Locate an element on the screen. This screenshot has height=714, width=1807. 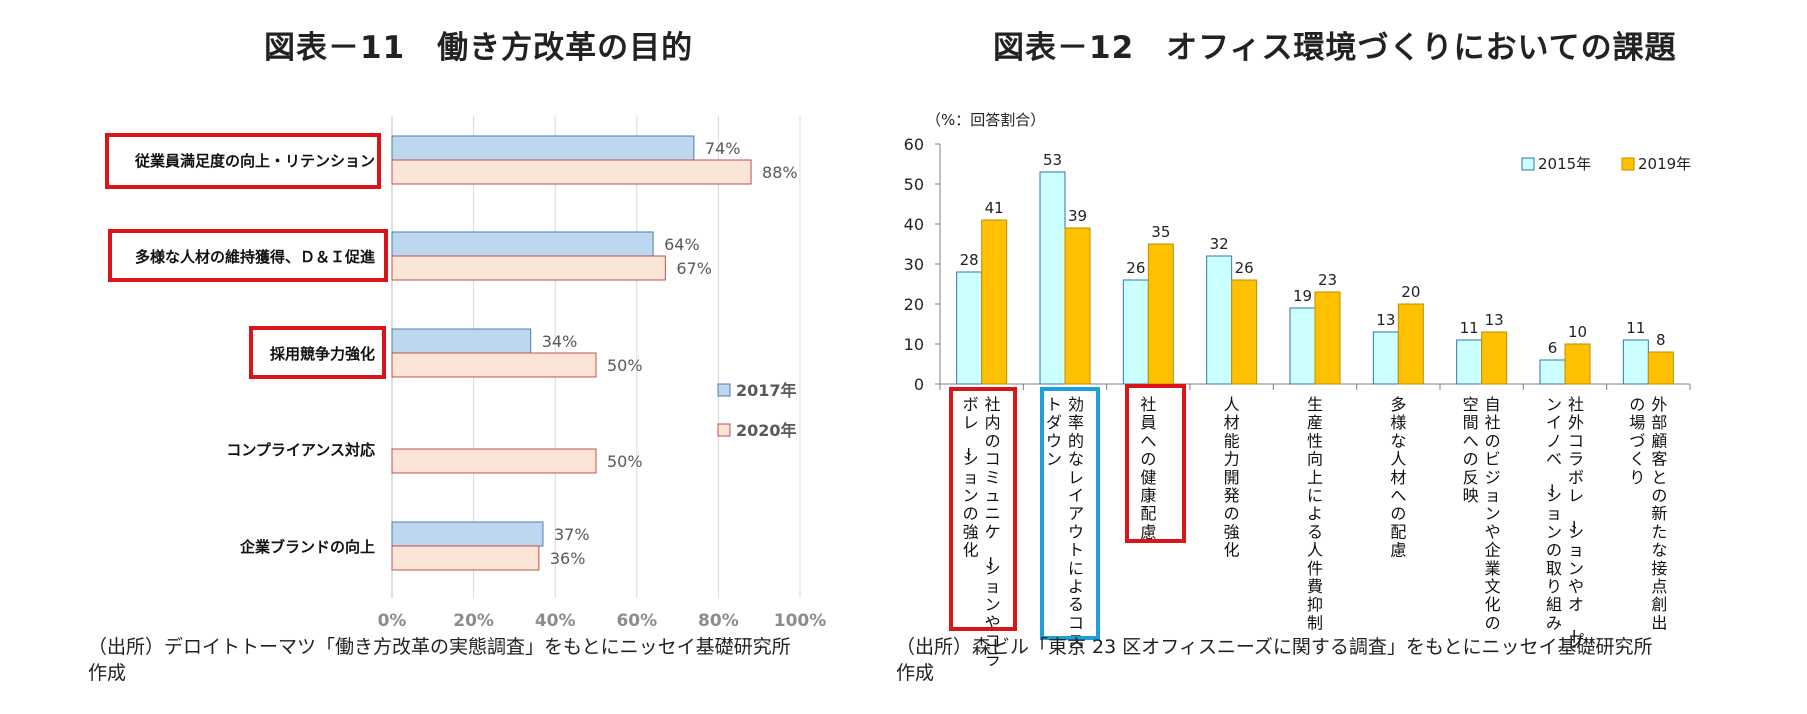
left-bar-value-label: 67% is located at coordinates (694, 268).